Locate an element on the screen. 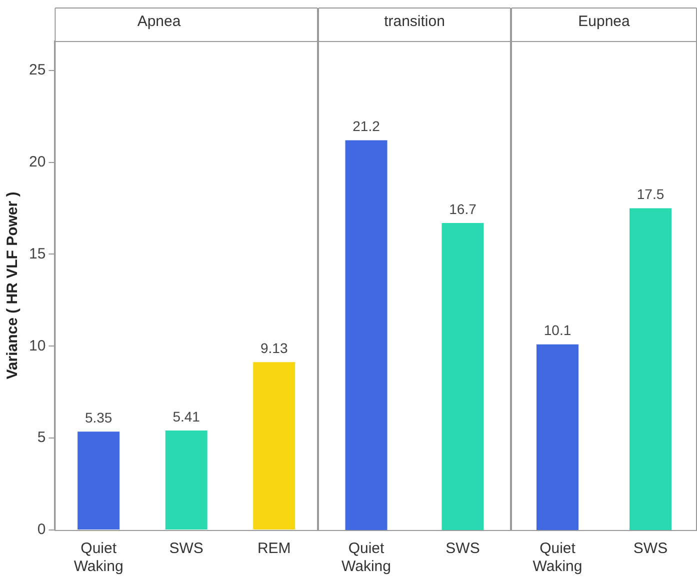  data-label: 9.13 is located at coordinates (274, 348).